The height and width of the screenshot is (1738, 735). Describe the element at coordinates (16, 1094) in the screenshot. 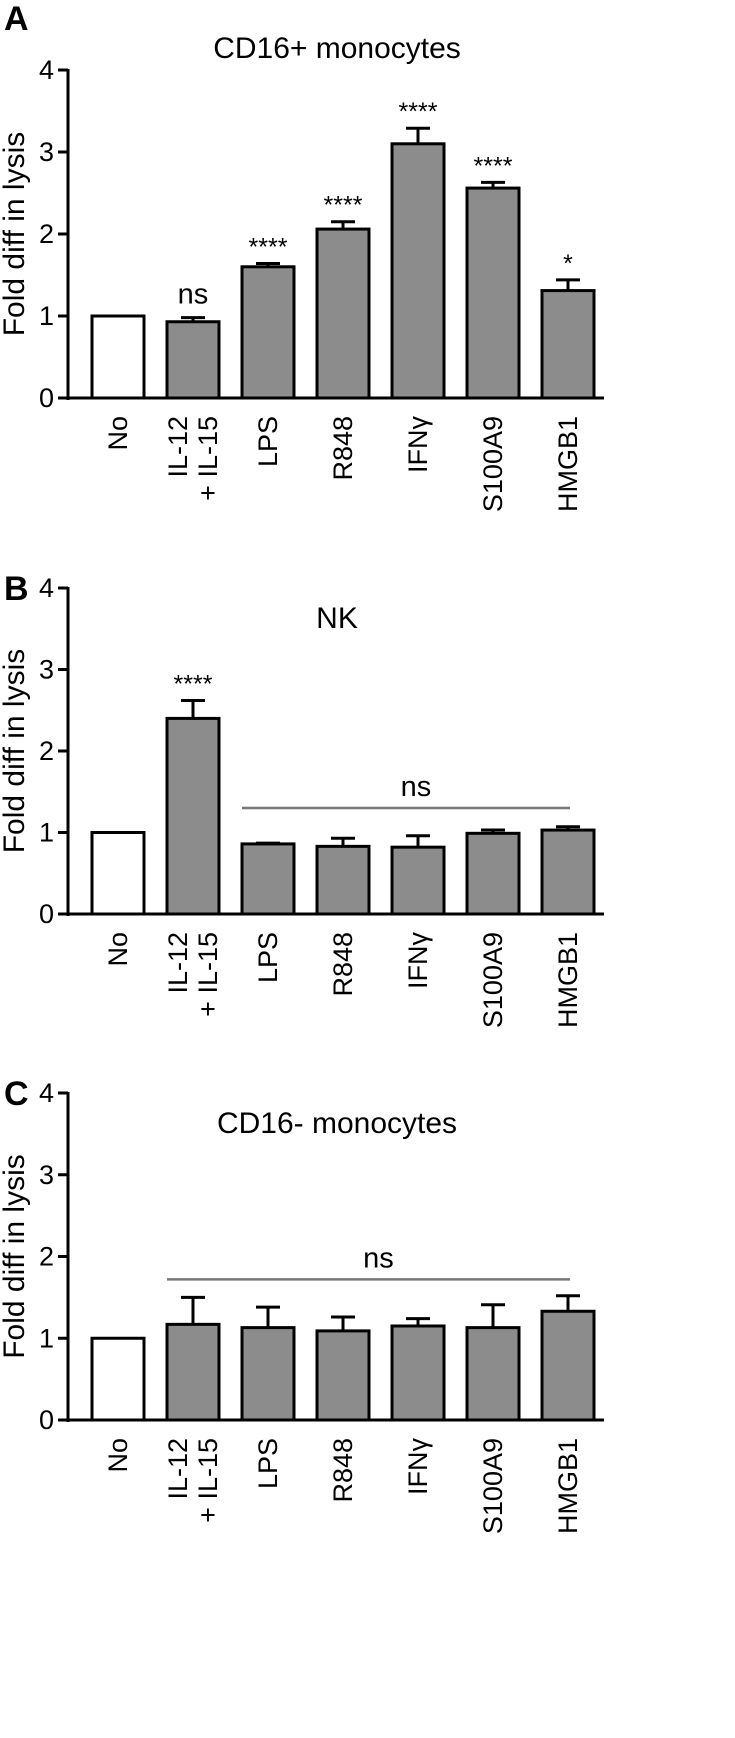

I see `panel-letter: C` at that location.